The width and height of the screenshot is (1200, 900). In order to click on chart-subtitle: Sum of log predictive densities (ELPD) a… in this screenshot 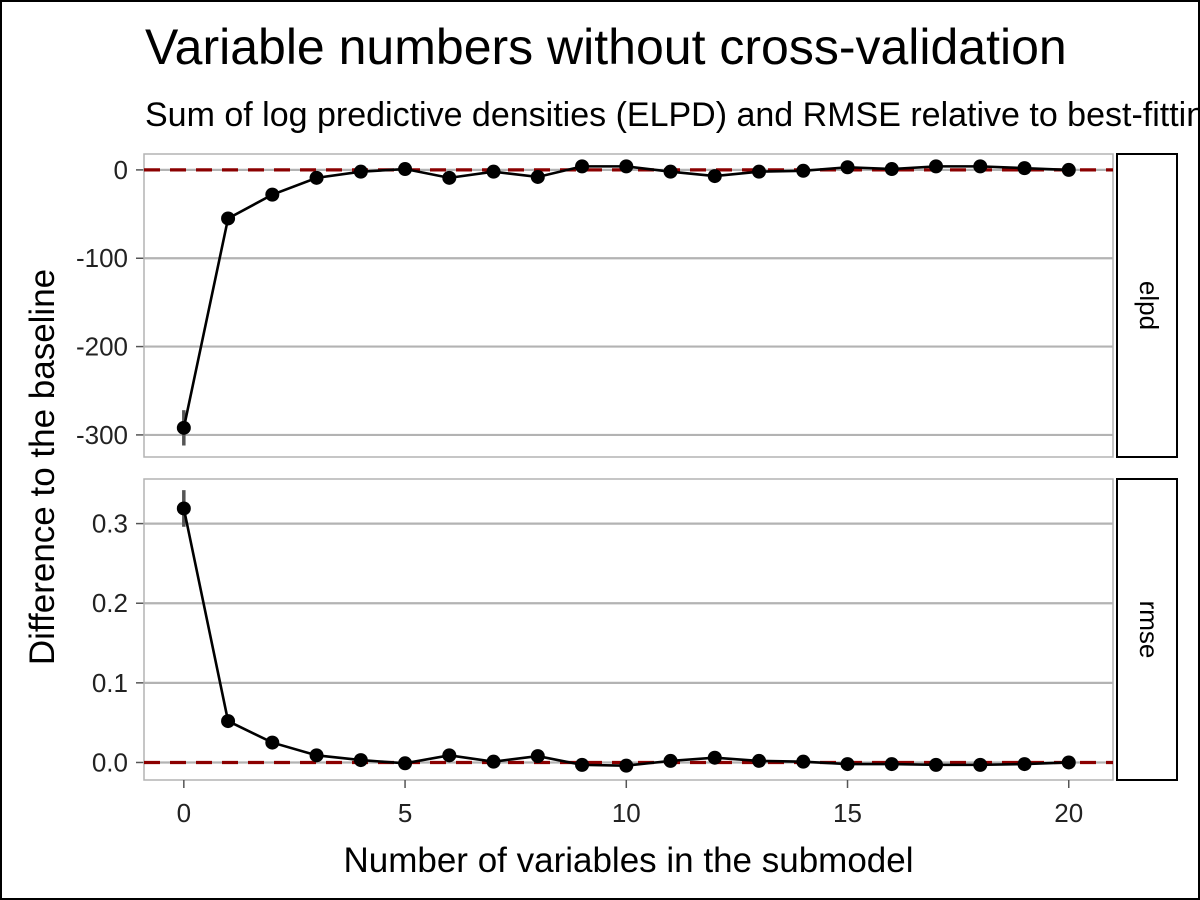, I will do `click(671, 115)`.